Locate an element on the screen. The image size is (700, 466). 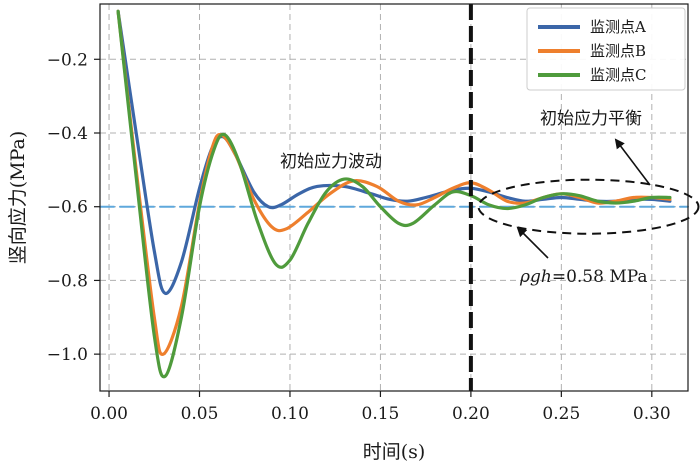
legend-items: 监测点A 监测点B 监测点C is located at coordinates (592, 51).